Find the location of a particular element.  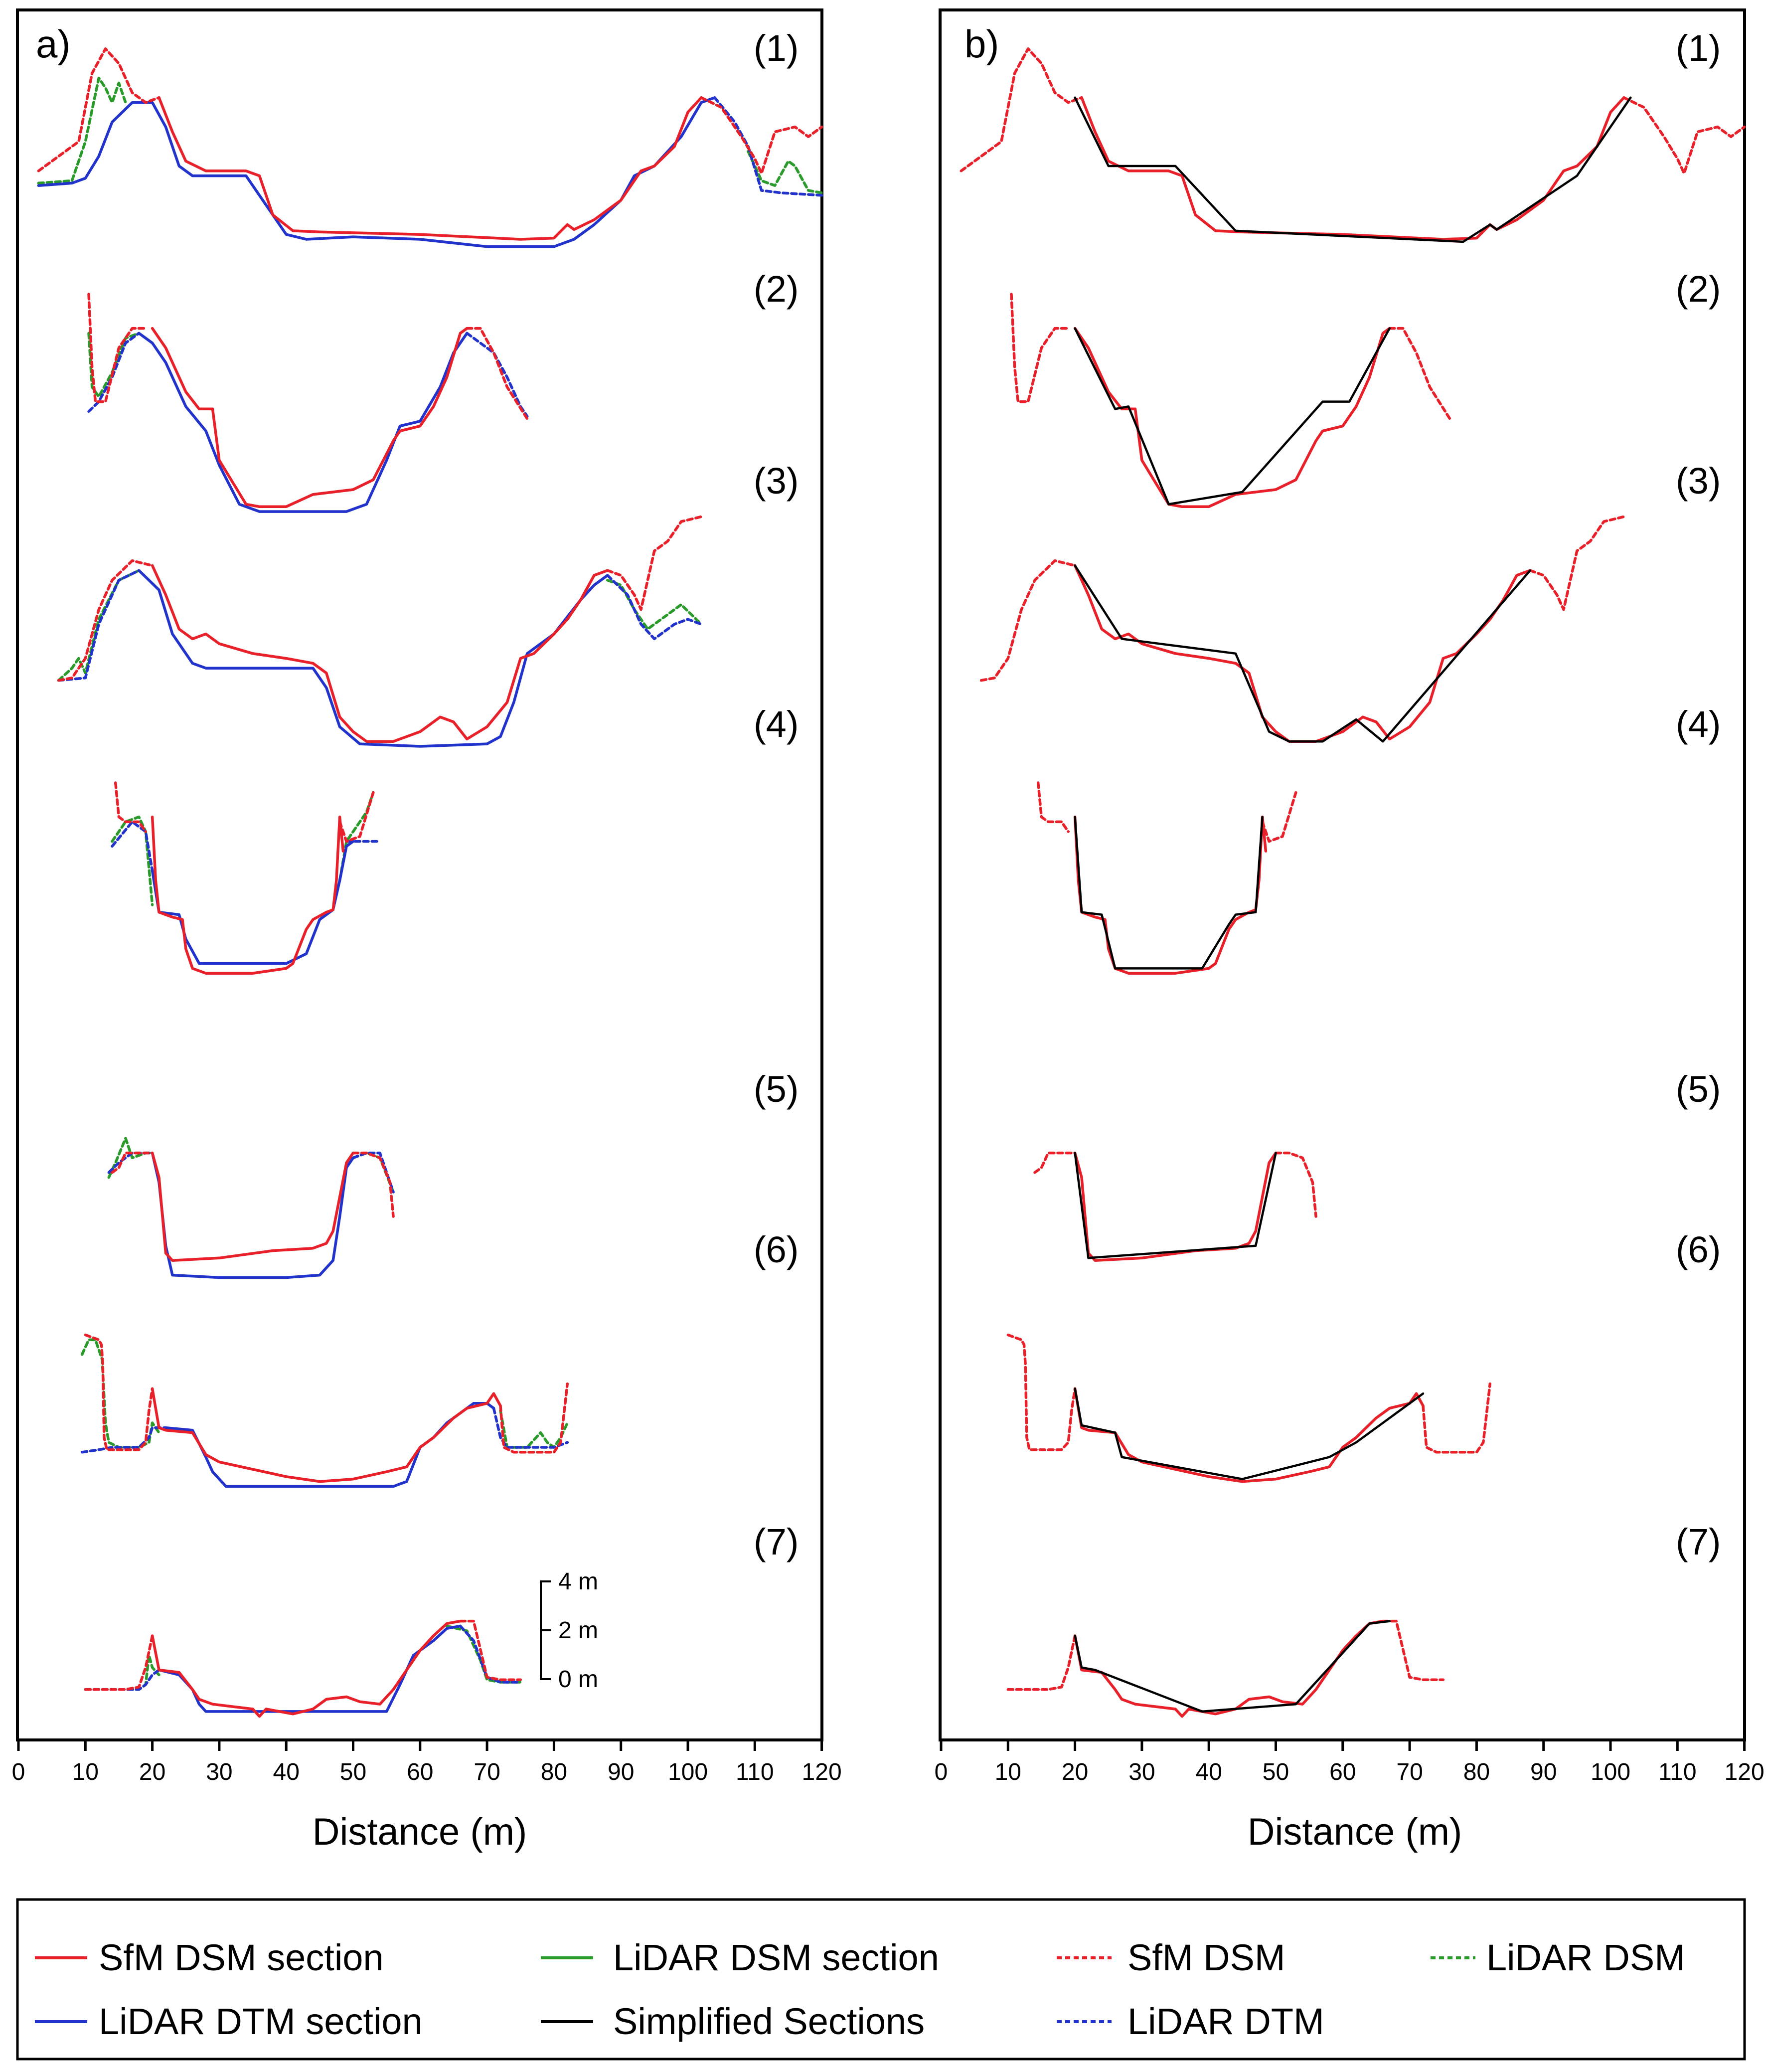

panel-b-section-labels: (1) (2) (3) (4) (5) (6) (7) is located at coordinates (1698, 795).